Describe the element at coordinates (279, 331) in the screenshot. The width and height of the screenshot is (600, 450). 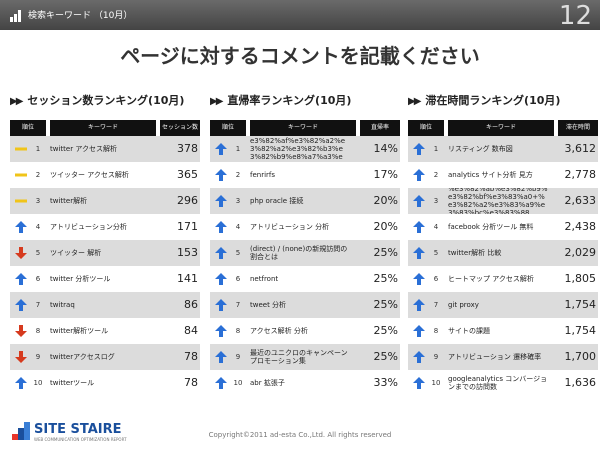
I see `keyword-cell: アクセス解析 分析` at that location.